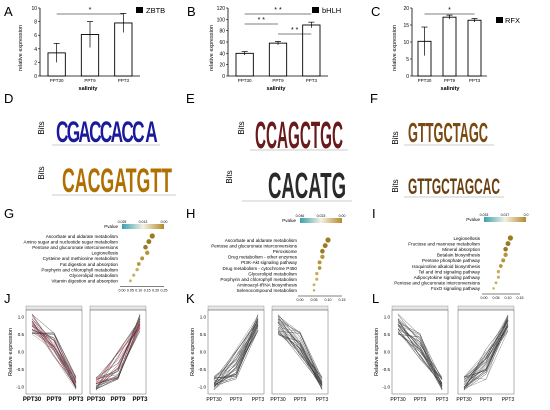 Image resolution: width=550 pixels, height=410 pixels. Describe the element at coordinates (448, 132) in the screenshot. I see `motif-logo-f-top: GTTGCTAGC` at that location.